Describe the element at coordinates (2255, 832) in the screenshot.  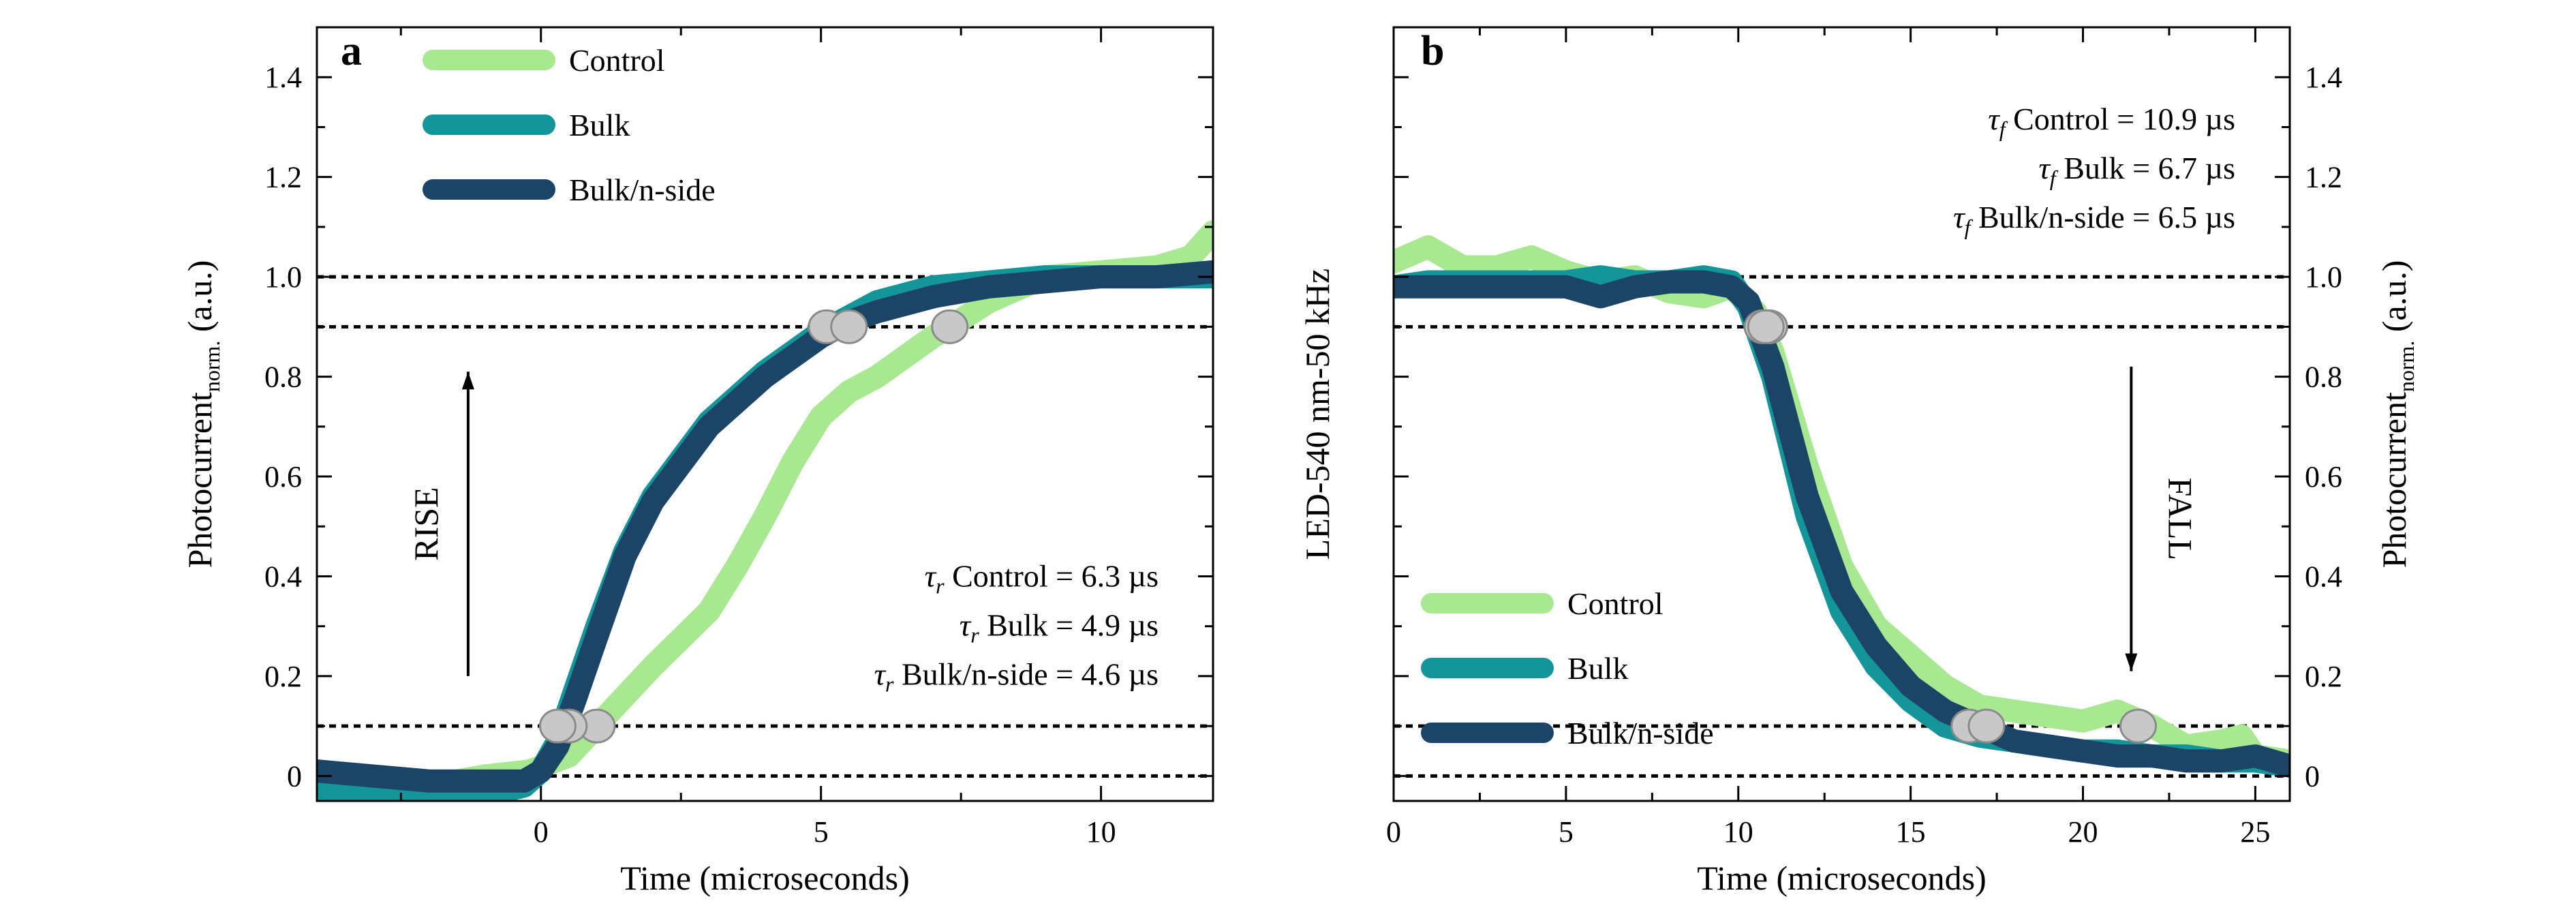
I see `x-tick-label: 25` at that location.